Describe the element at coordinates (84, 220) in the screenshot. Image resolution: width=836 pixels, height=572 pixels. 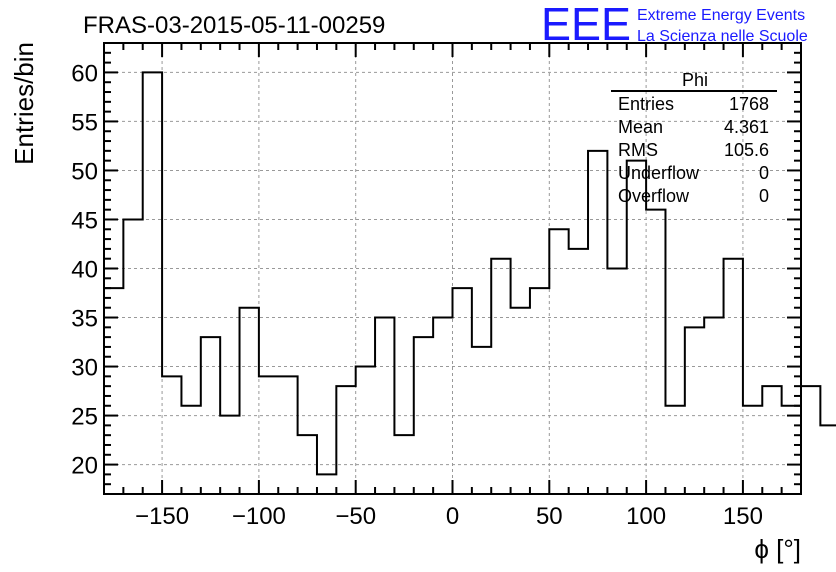
I see `y-tick-label: 45` at that location.